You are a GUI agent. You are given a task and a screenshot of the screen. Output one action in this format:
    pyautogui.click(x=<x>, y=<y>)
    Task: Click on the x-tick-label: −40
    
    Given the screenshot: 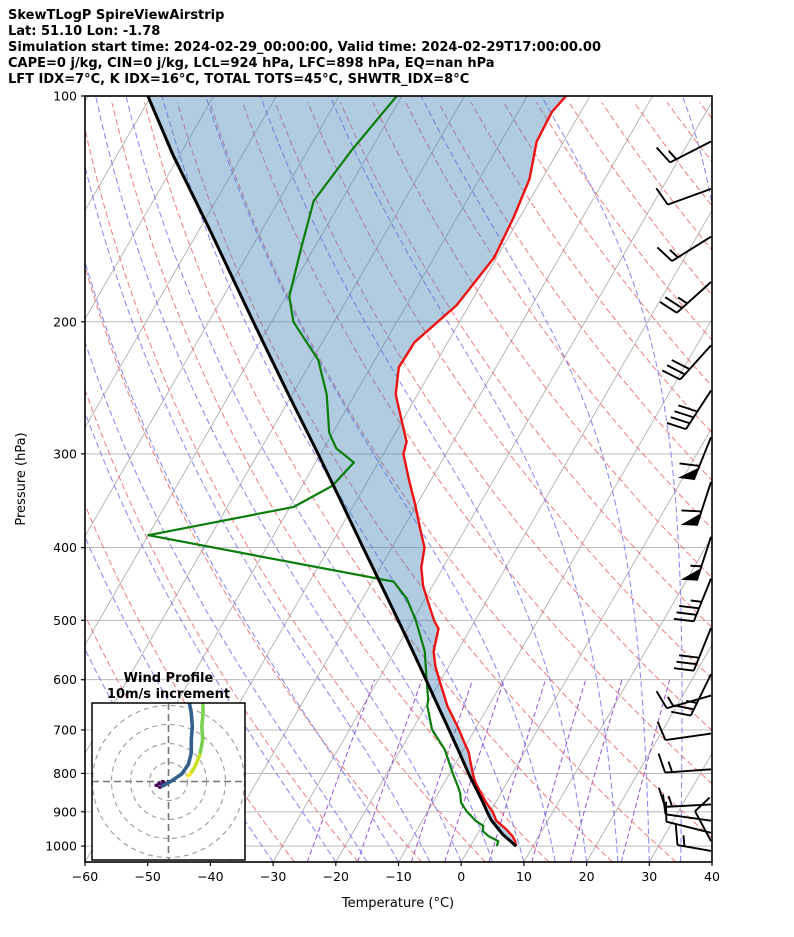 What is the action you would take?
    pyautogui.click(x=210, y=876)
    